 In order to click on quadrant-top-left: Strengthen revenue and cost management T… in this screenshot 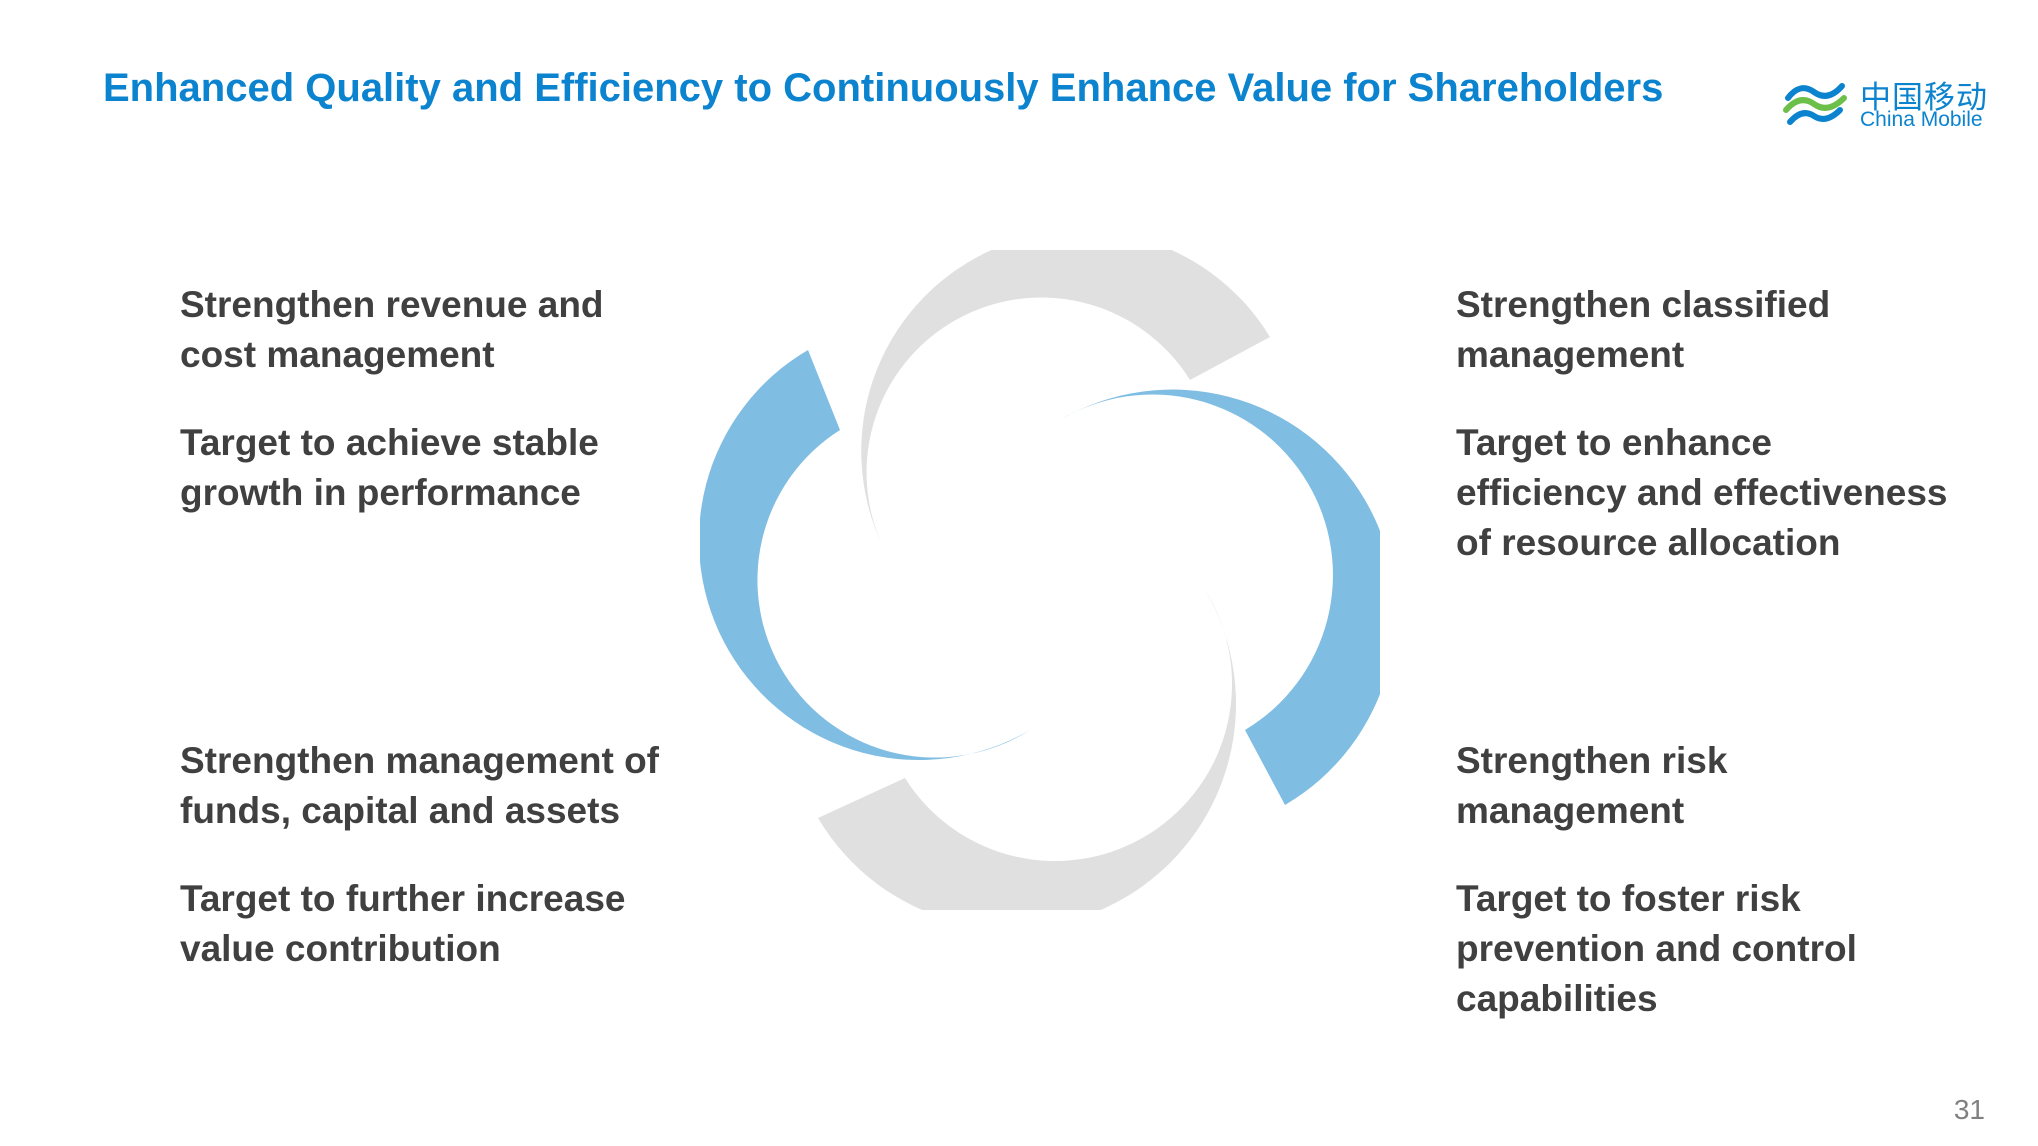, I will do `click(440, 418)`.